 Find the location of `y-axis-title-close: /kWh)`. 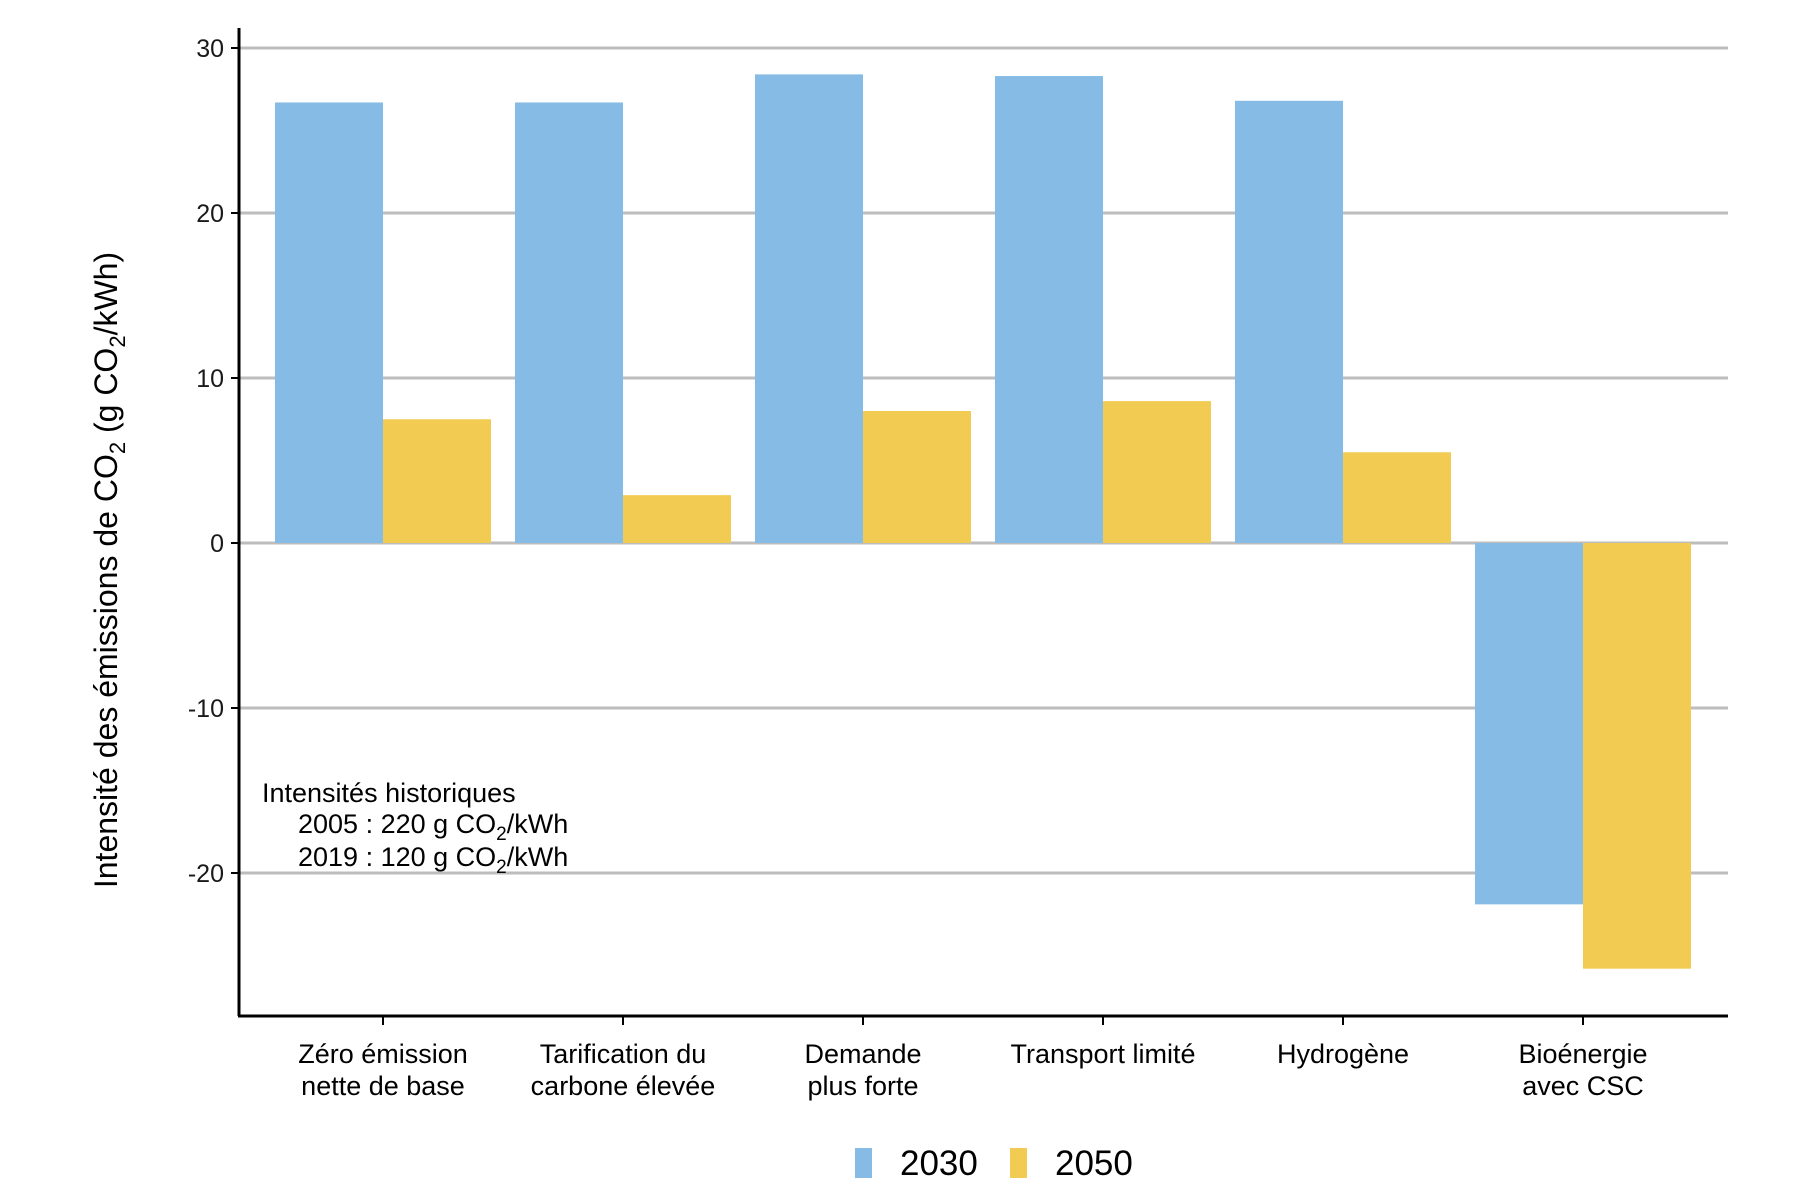

y-axis-title-close: /kWh) is located at coordinates (106, 294).